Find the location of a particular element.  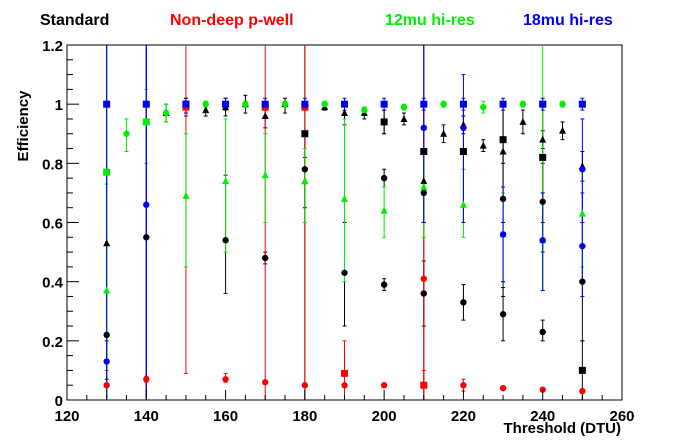

x-tick-label: 220 is located at coordinates (463, 416).